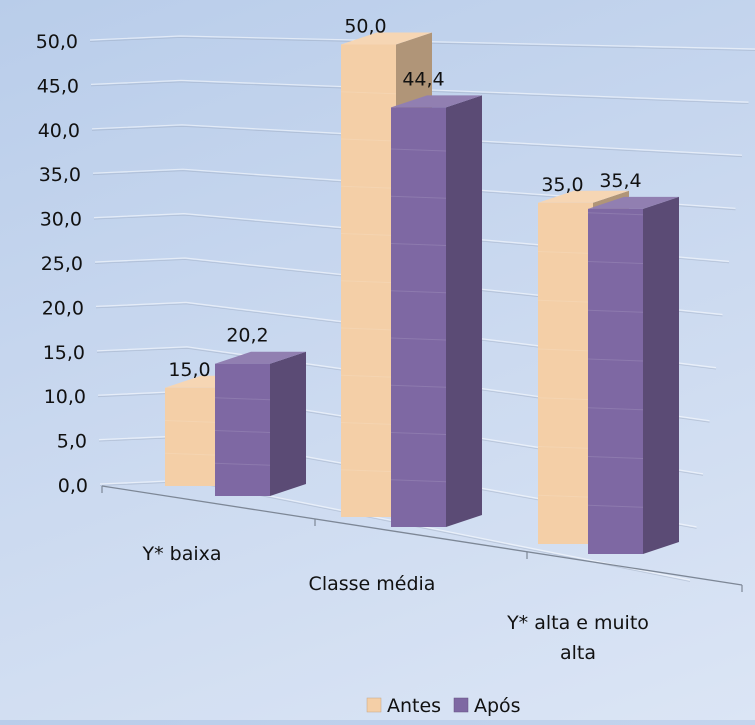 The height and width of the screenshot is (725, 755). Describe the element at coordinates (65, 397) in the screenshot. I see `y-tick-label: 10,0` at that location.